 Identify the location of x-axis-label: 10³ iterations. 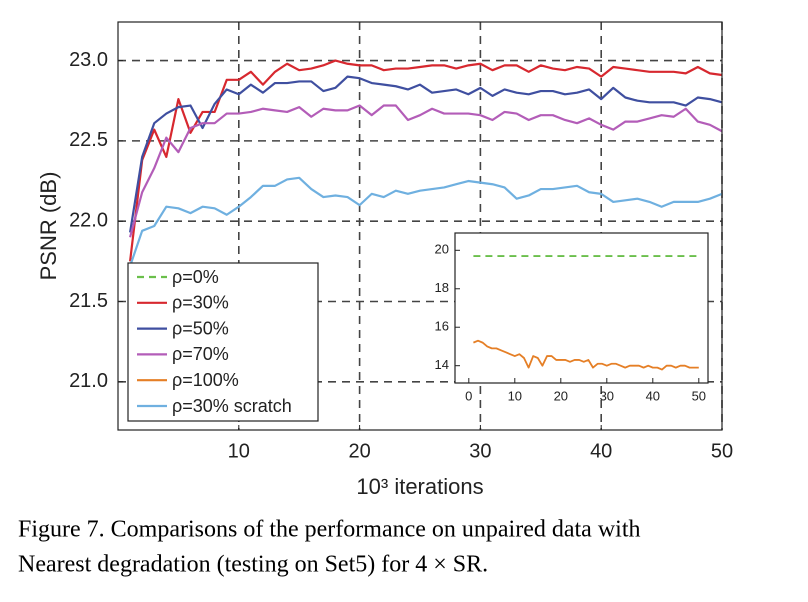
(419, 486).